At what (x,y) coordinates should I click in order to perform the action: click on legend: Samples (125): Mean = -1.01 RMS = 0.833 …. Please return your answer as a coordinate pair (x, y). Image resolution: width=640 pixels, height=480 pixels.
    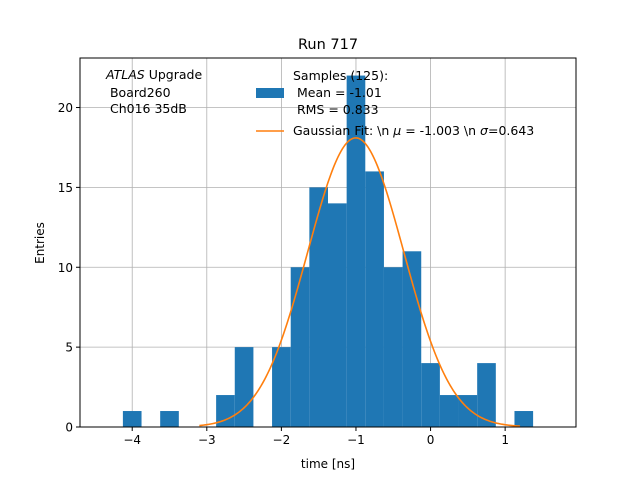
    Looking at the image, I should click on (395, 103).